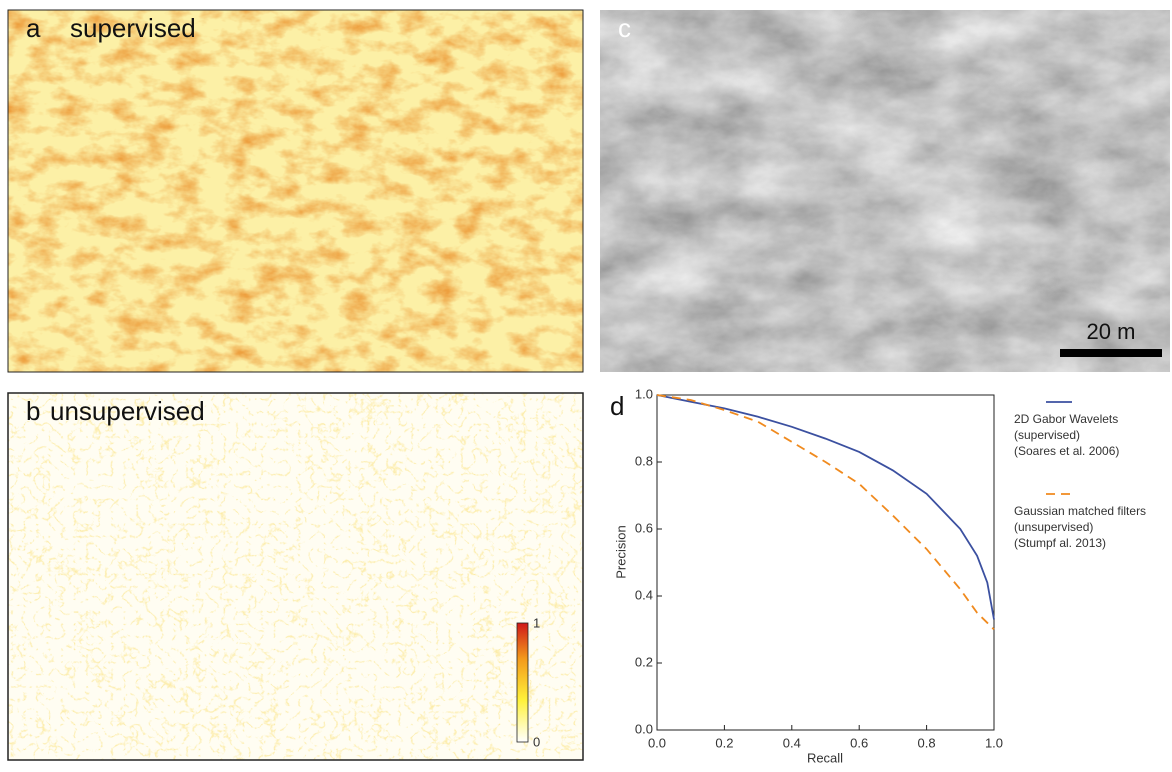 The width and height of the screenshot is (1172, 772). Describe the element at coordinates (33, 411) in the screenshot. I see `panel-letter: b` at that location.